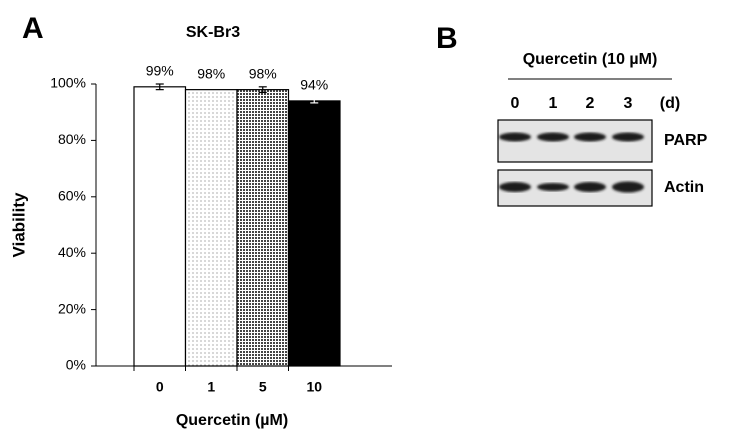  I want to click on y-tick-label: 20%, so click(72, 308).